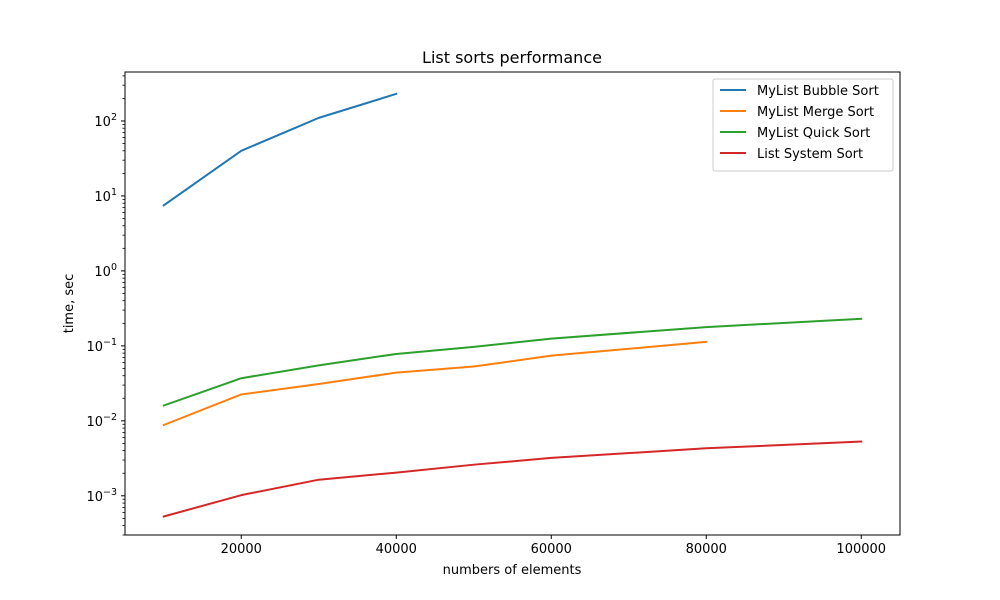 The width and height of the screenshot is (1000, 600). I want to click on y-tick-label: 10⁻³, so click(101, 496).